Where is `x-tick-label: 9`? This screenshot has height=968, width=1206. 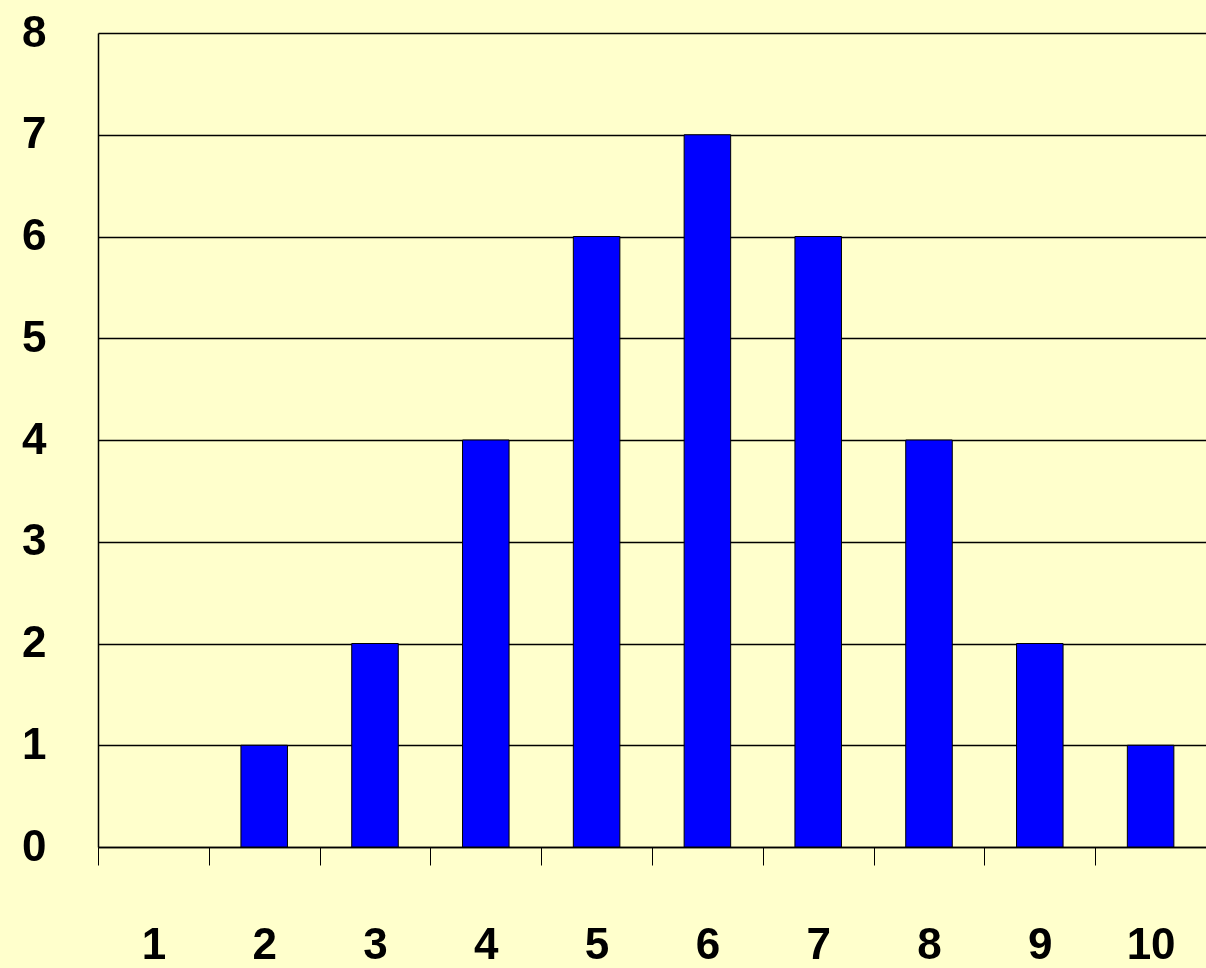 x-tick-label: 9 is located at coordinates (1040, 943).